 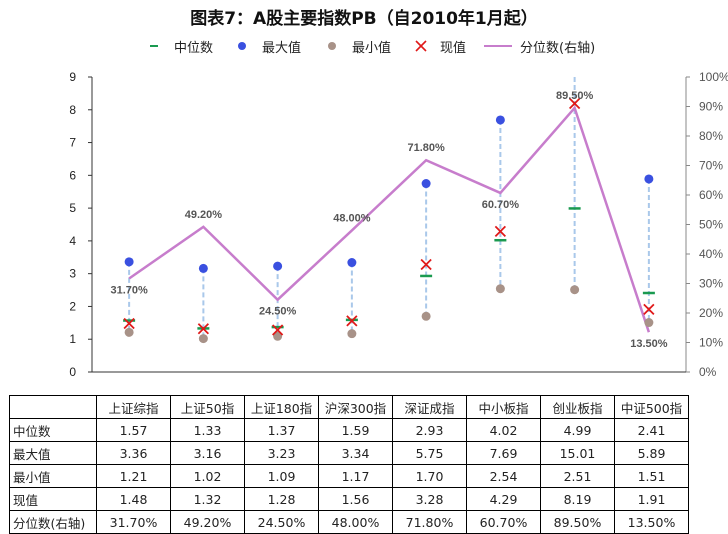 I want to click on y-right-tick-label: 40%, so click(x=711, y=254).